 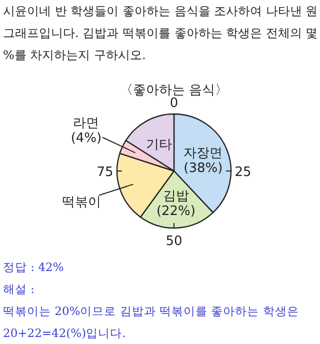 What do you see at coordinates (19, 289) in the screenshot?
I see `text: 해설 :` at bounding box center [19, 289].